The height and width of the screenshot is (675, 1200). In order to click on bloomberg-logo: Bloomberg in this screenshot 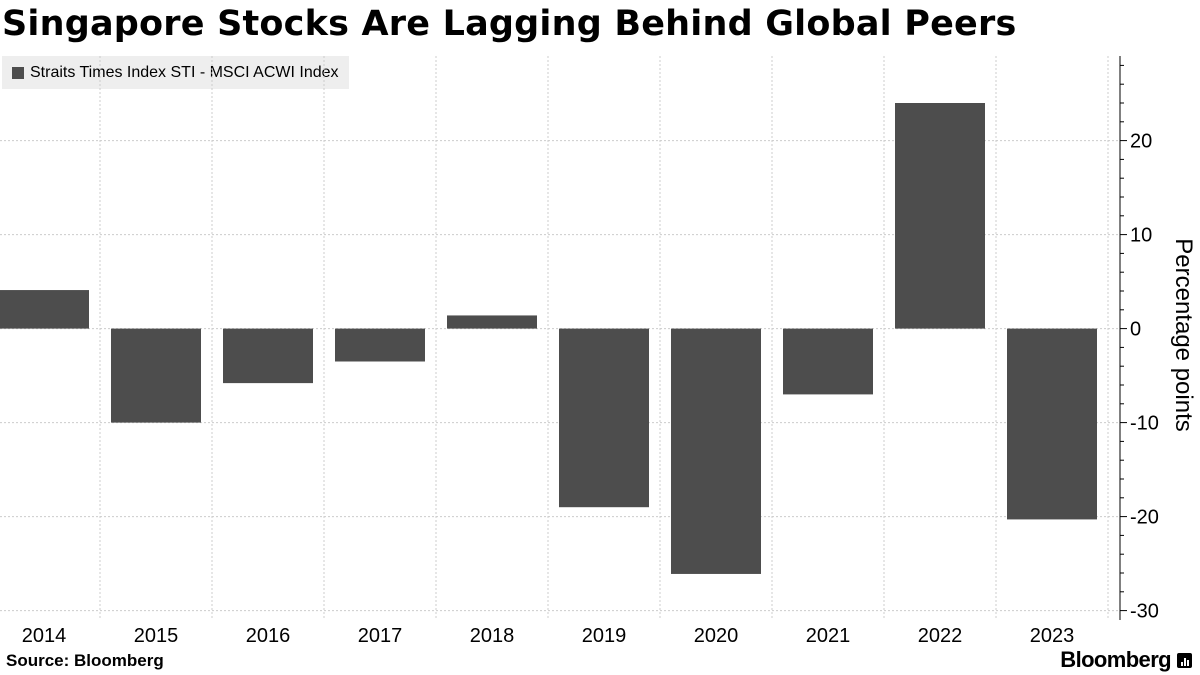, I will do `click(1126, 660)`.